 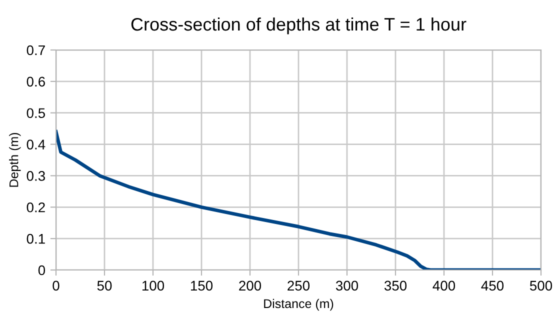 I want to click on x-tick-label: 400, so click(x=444, y=285).